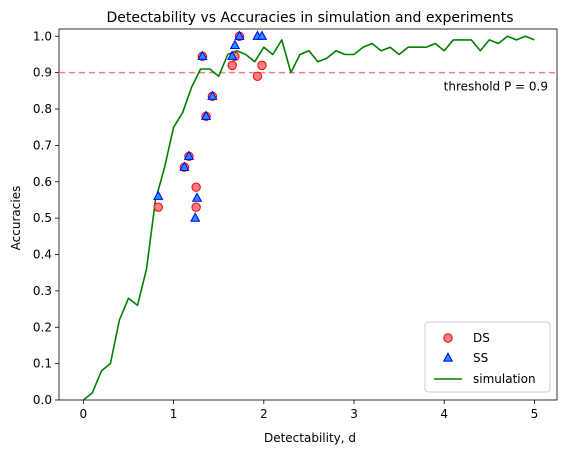  I want to click on y-tick-label: 0.4, so click(42, 255).